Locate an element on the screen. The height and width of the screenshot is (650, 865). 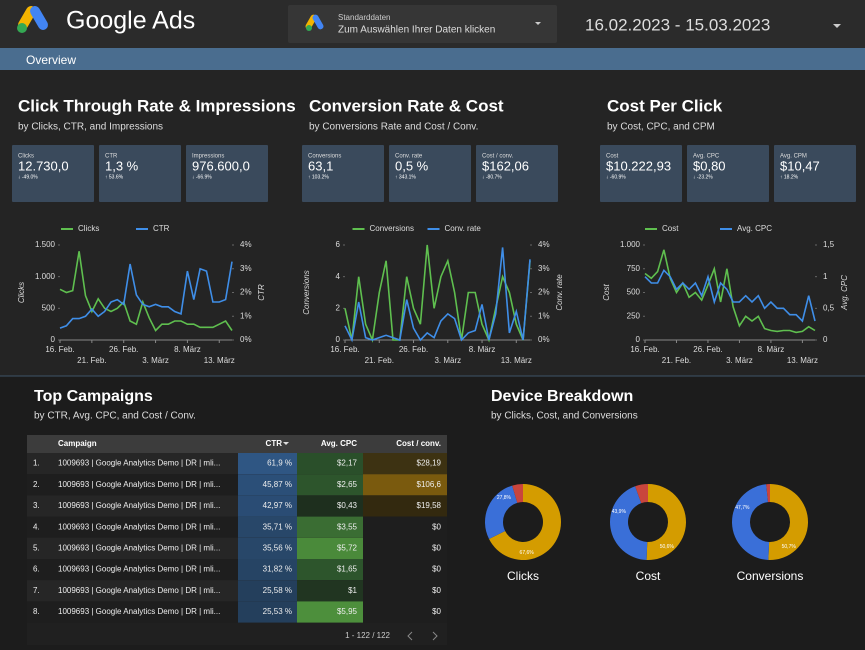
kpi-delta: ↑ 343.1% is located at coordinates (405, 177).